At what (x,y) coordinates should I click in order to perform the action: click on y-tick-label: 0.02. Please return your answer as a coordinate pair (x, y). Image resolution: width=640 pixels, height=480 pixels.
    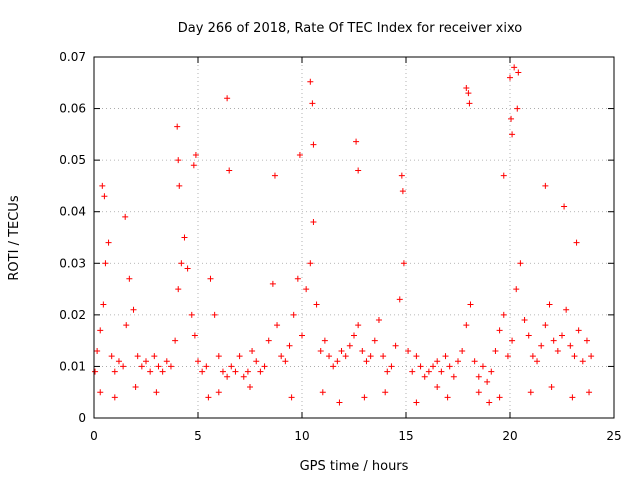
    Looking at the image, I should click on (72, 315).